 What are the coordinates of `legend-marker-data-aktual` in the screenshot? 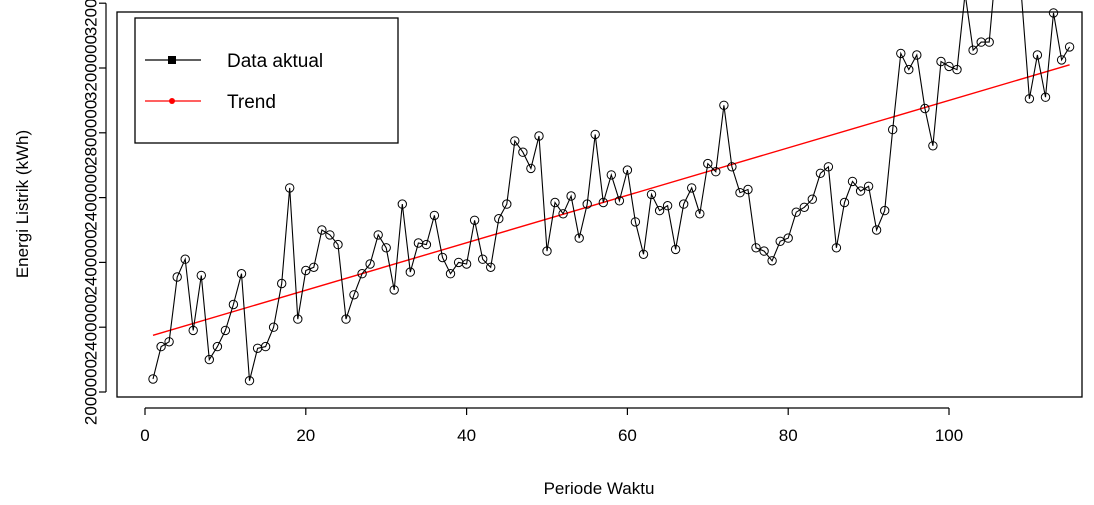 It's located at (172, 60).